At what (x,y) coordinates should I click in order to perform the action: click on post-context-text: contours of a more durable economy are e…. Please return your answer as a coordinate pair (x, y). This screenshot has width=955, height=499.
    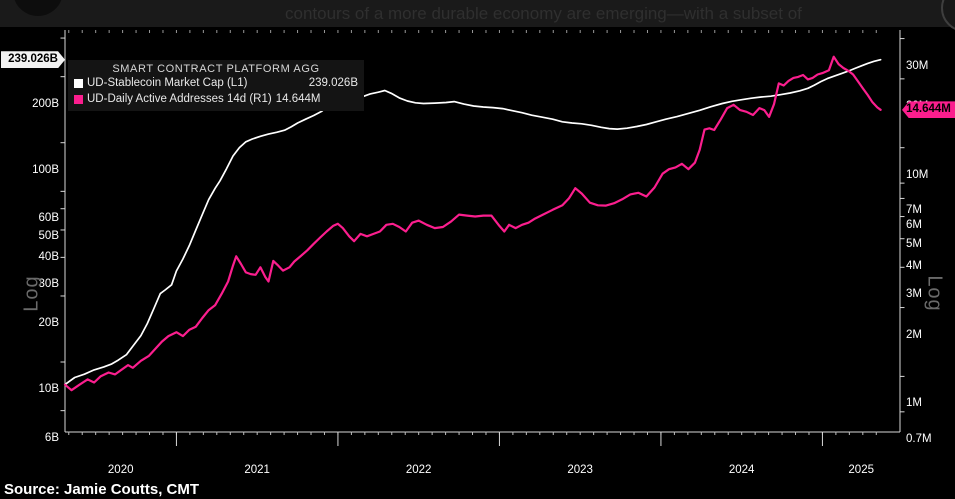
    Looking at the image, I should click on (543, 13).